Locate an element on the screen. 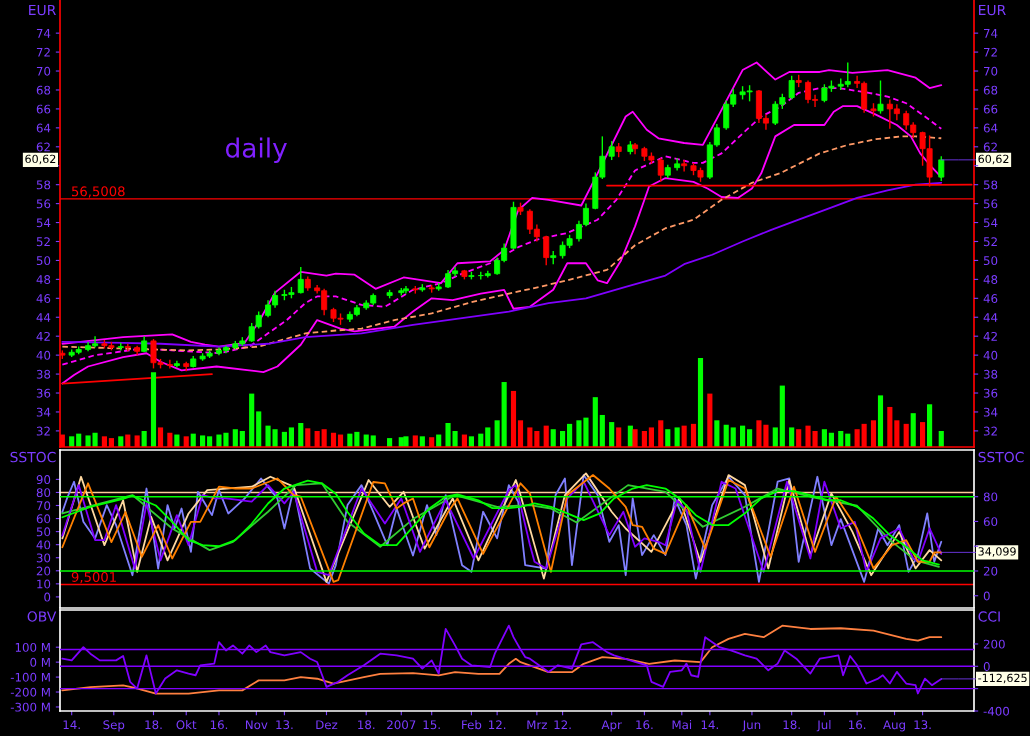 The image size is (1030, 736). x-tick-label: Nov is located at coordinates (256, 725).